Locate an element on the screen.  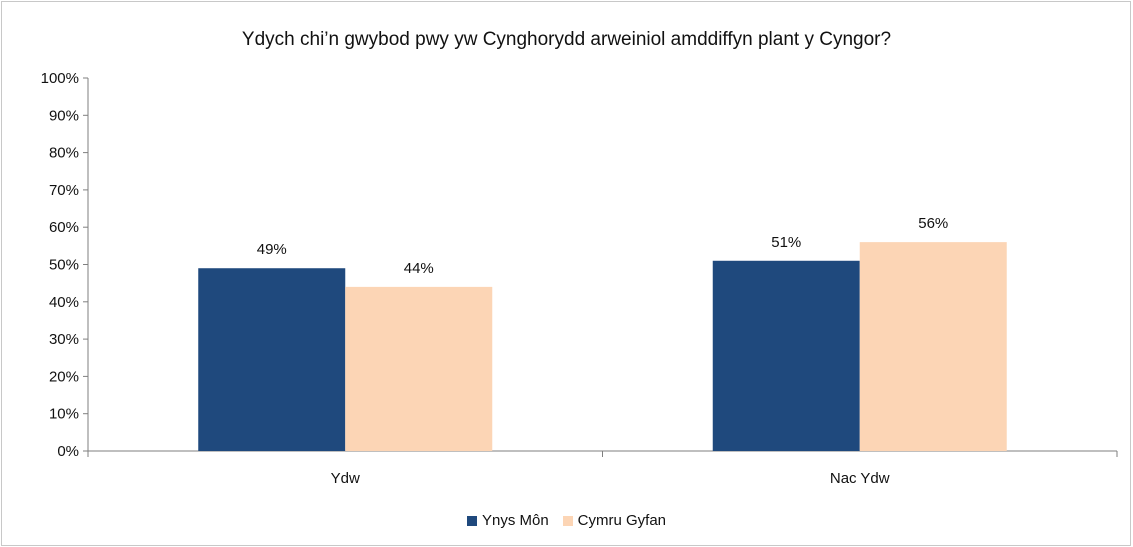
y-tick-label: 70% is located at coordinates (64, 190).